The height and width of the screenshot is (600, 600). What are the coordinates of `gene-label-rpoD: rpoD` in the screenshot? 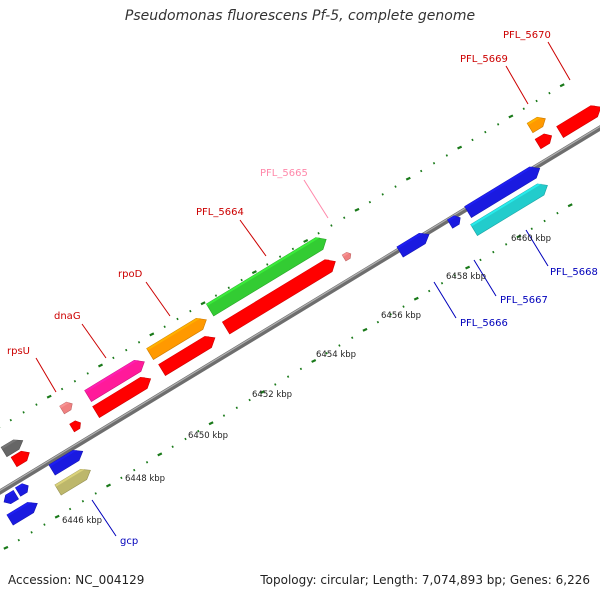 It's located at (130, 274).